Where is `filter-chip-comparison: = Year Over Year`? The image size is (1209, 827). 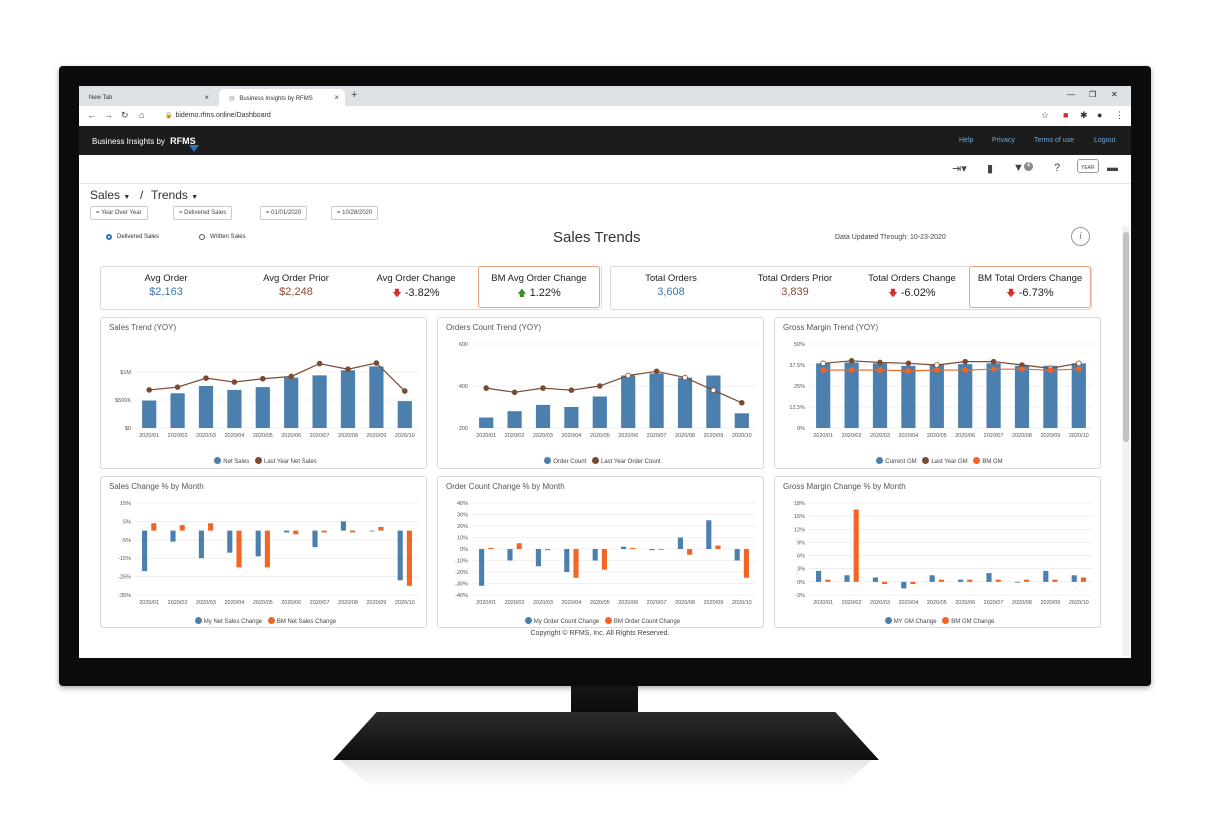
filter-chip-comparison: = Year Over Year is located at coordinates (119, 213).